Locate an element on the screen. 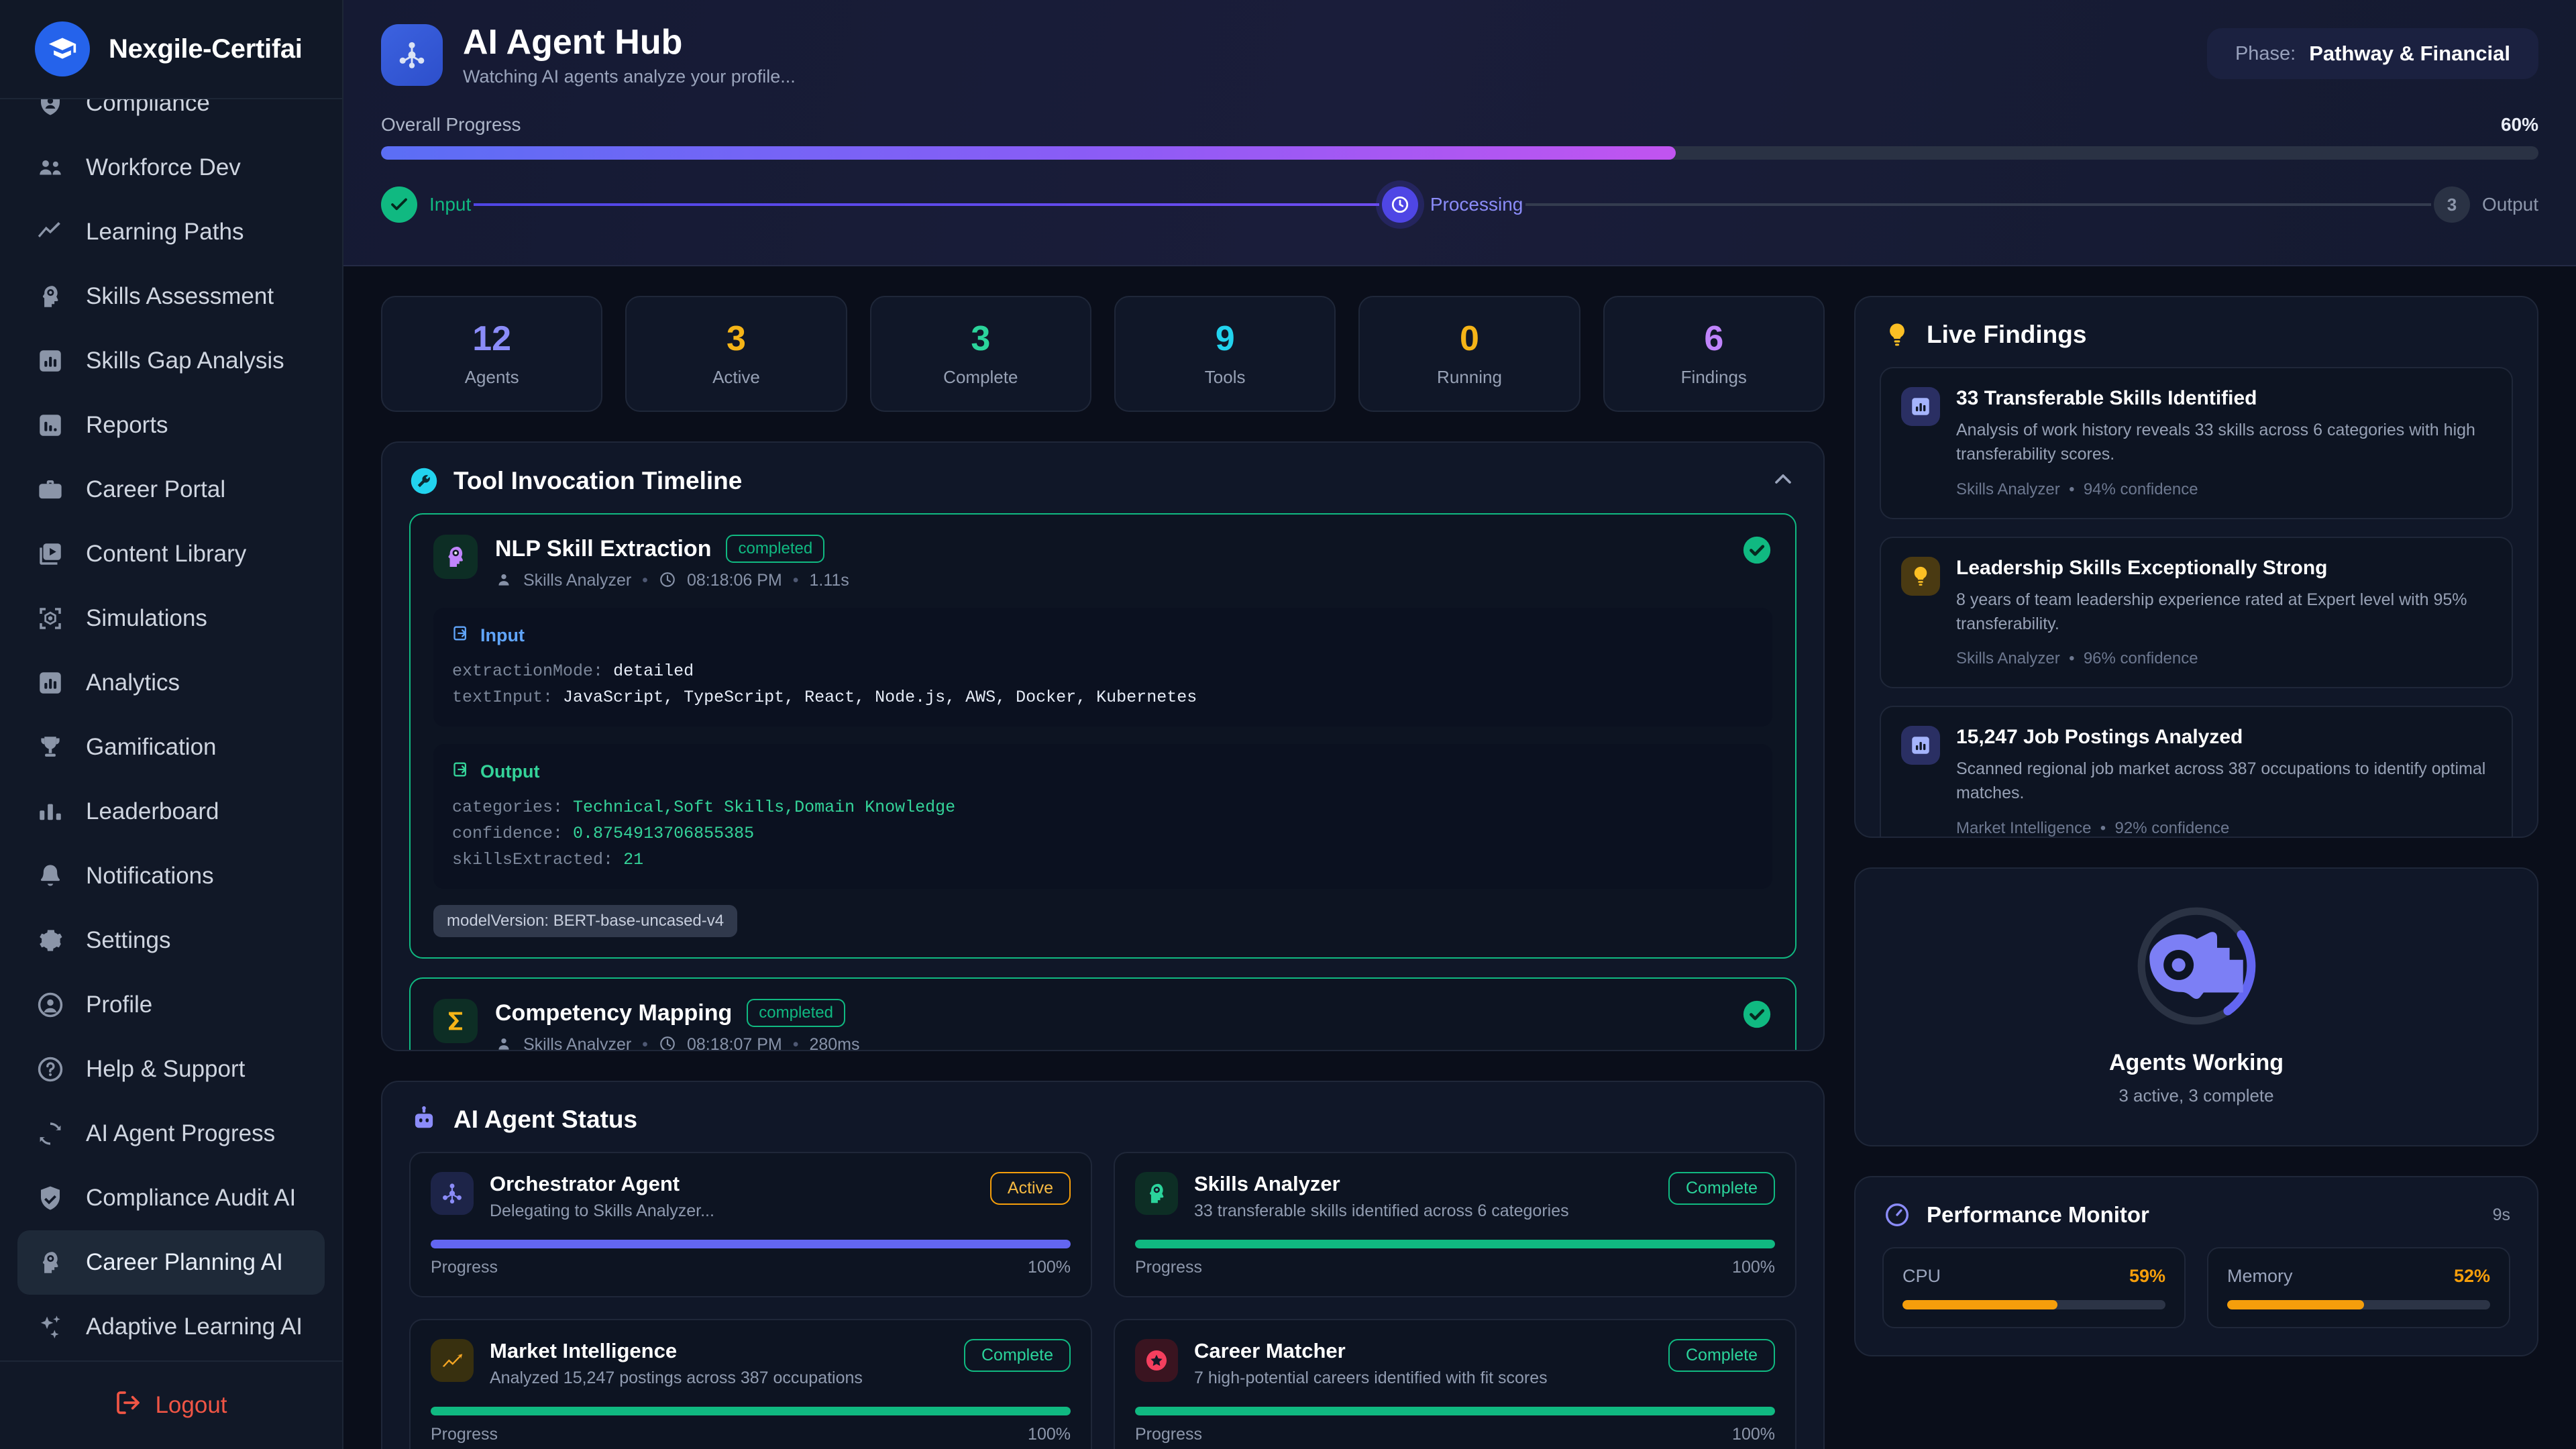 The image size is (2576, 1449). sidebar-item-label: Workforce Dev is located at coordinates (163, 167).